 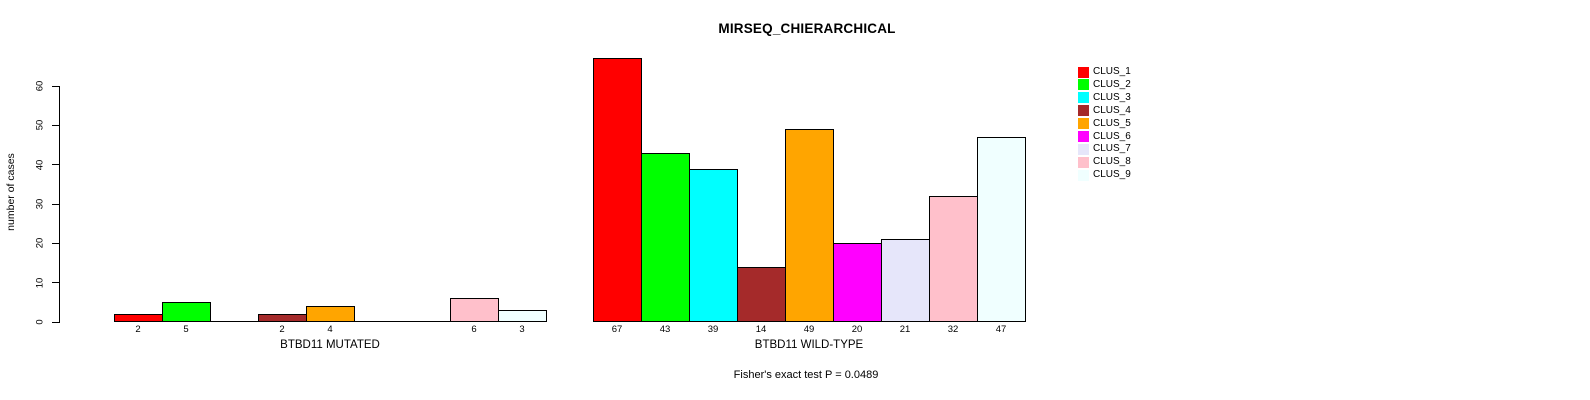 What do you see at coordinates (1112, 136) in the screenshot?
I see `legend-label: CLUS_6` at bounding box center [1112, 136].